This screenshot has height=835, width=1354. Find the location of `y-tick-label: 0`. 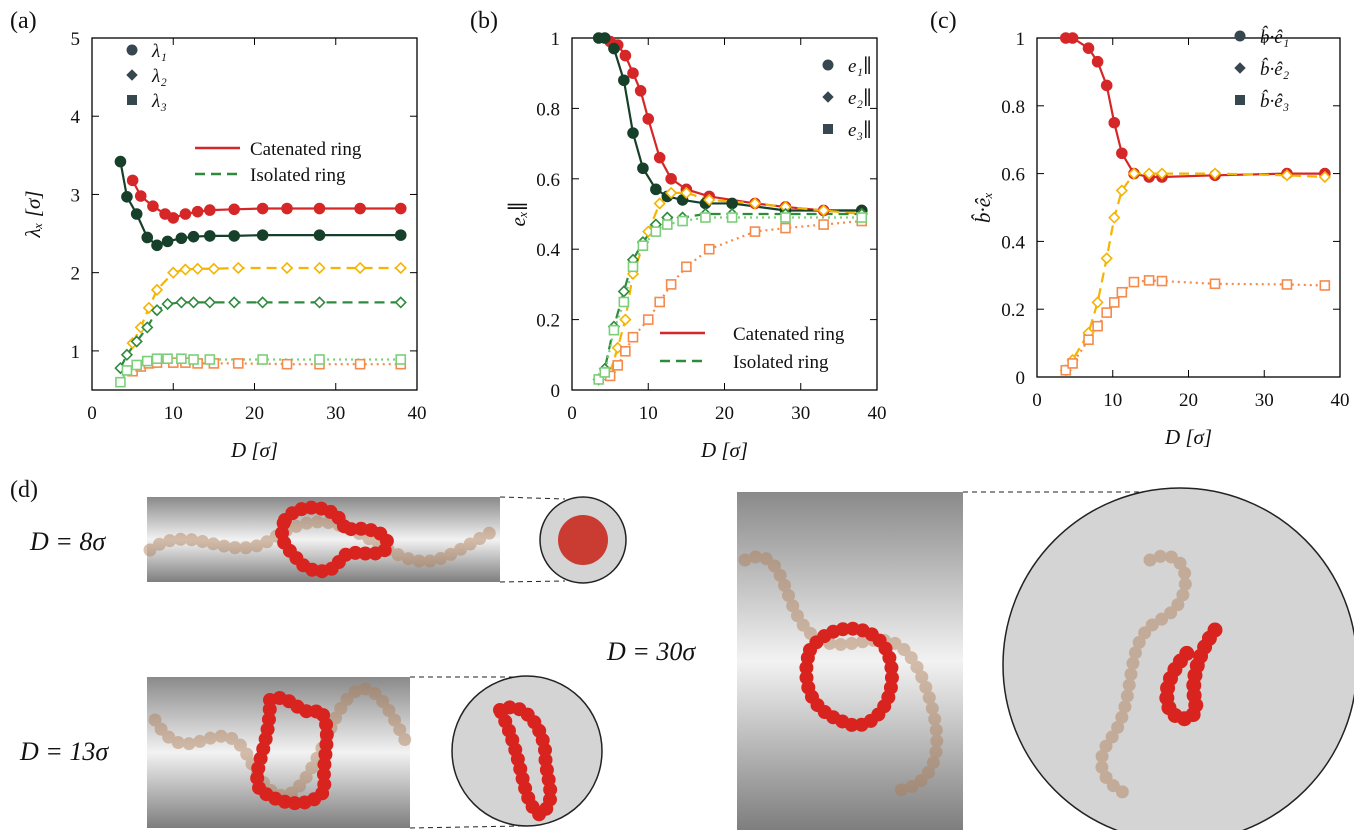

y-tick-label: 0 is located at coordinates (556, 391).